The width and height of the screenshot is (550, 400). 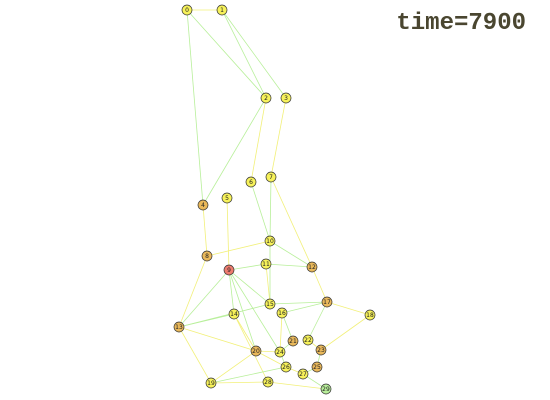 I want to click on node-13: 13, so click(x=179, y=327).